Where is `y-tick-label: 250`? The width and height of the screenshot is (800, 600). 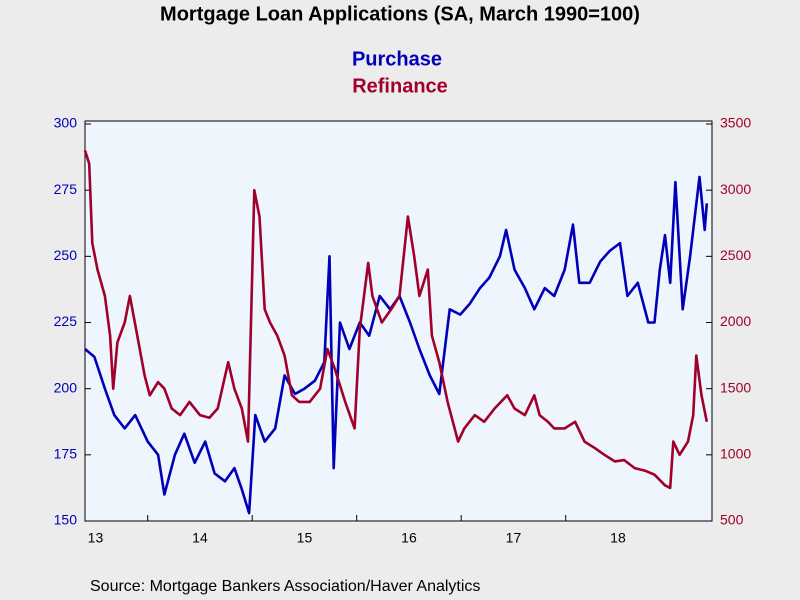
y-tick-label: 250 is located at coordinates (66, 255).